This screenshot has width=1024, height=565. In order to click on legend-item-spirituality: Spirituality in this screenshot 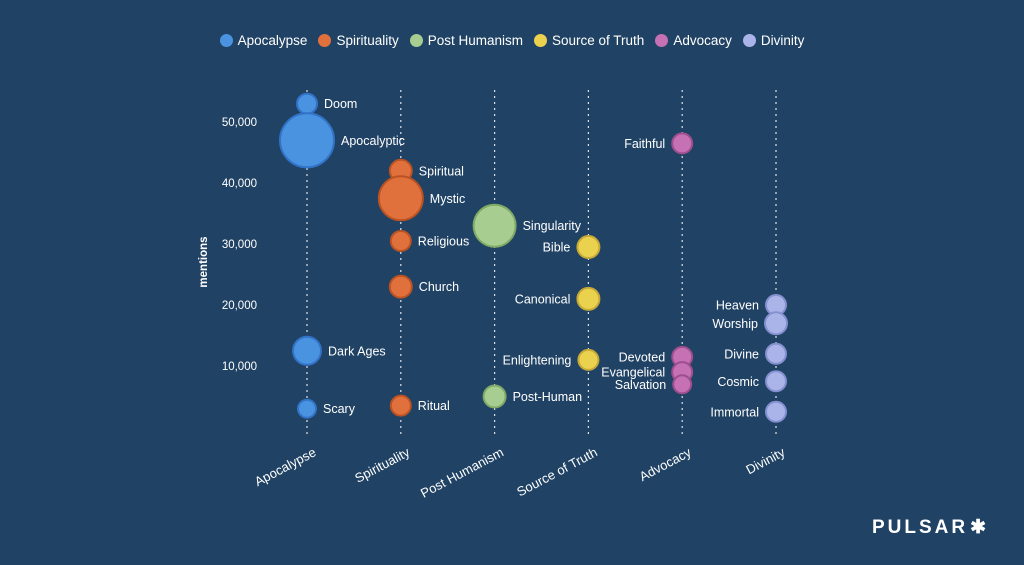, I will do `click(358, 40)`.